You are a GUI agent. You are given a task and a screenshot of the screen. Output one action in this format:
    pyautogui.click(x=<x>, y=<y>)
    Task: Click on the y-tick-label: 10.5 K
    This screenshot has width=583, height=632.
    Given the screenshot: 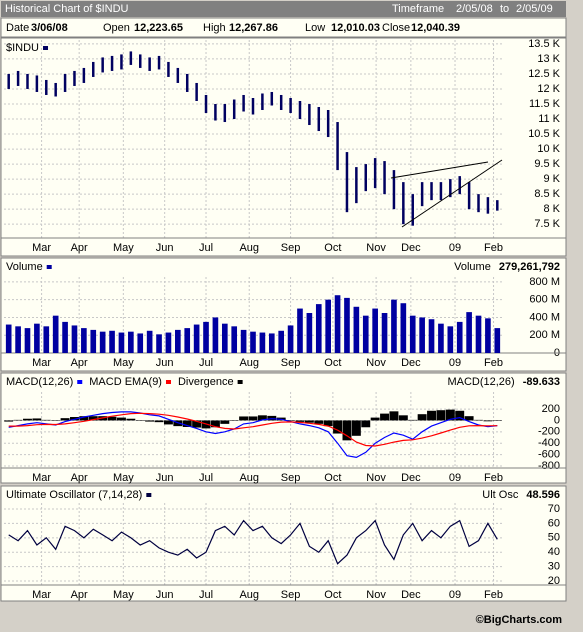 What is the action you would take?
    pyautogui.click(x=544, y=134)
    